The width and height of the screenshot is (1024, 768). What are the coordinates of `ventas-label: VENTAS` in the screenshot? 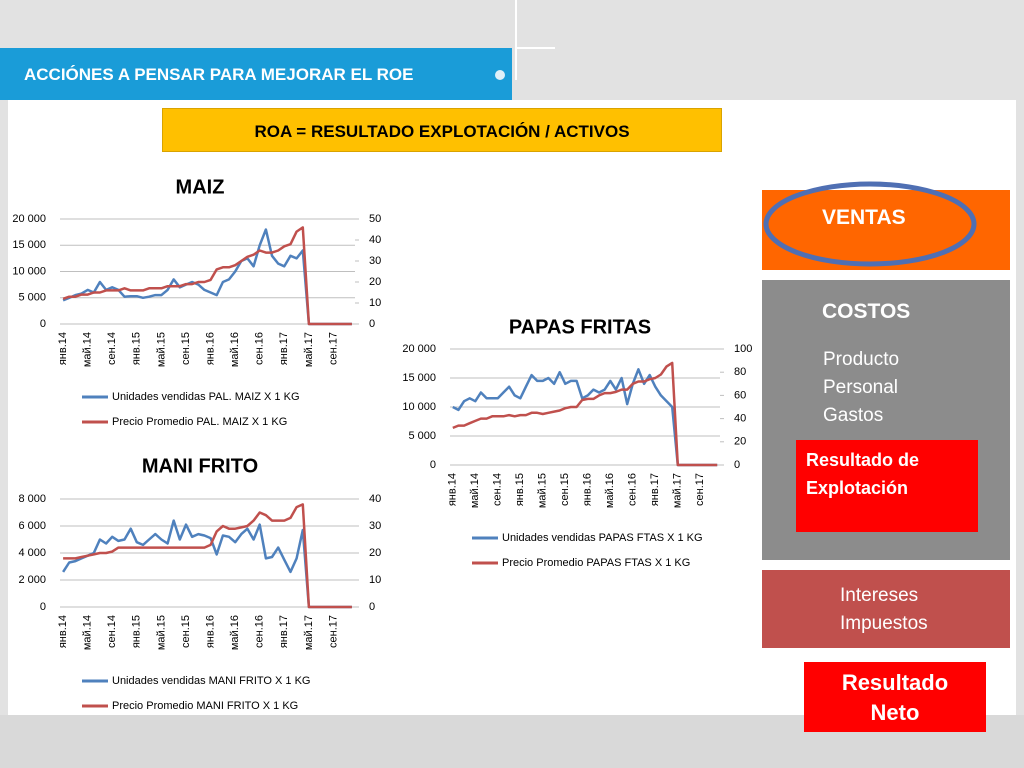 It's located at (864, 217).